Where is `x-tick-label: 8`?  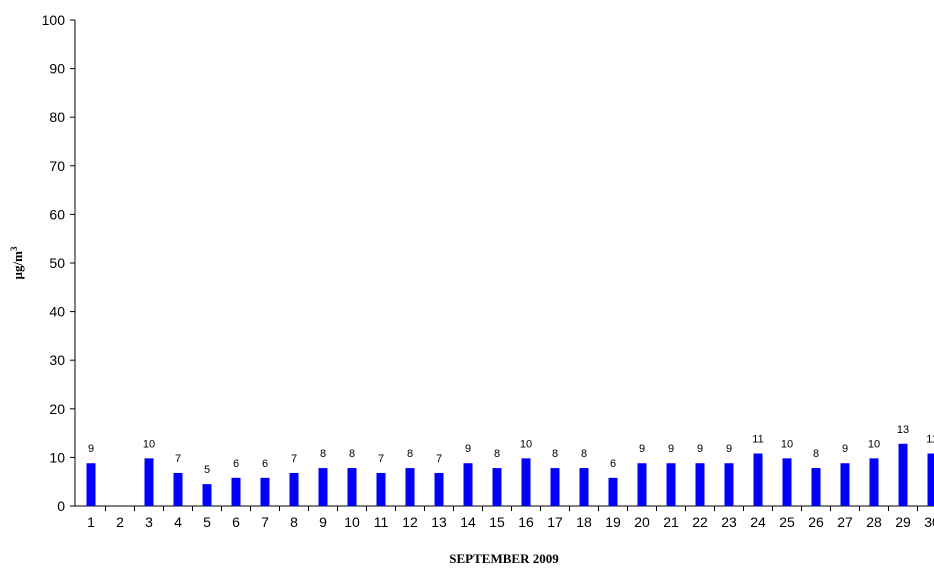 x-tick-label: 8 is located at coordinates (294, 522).